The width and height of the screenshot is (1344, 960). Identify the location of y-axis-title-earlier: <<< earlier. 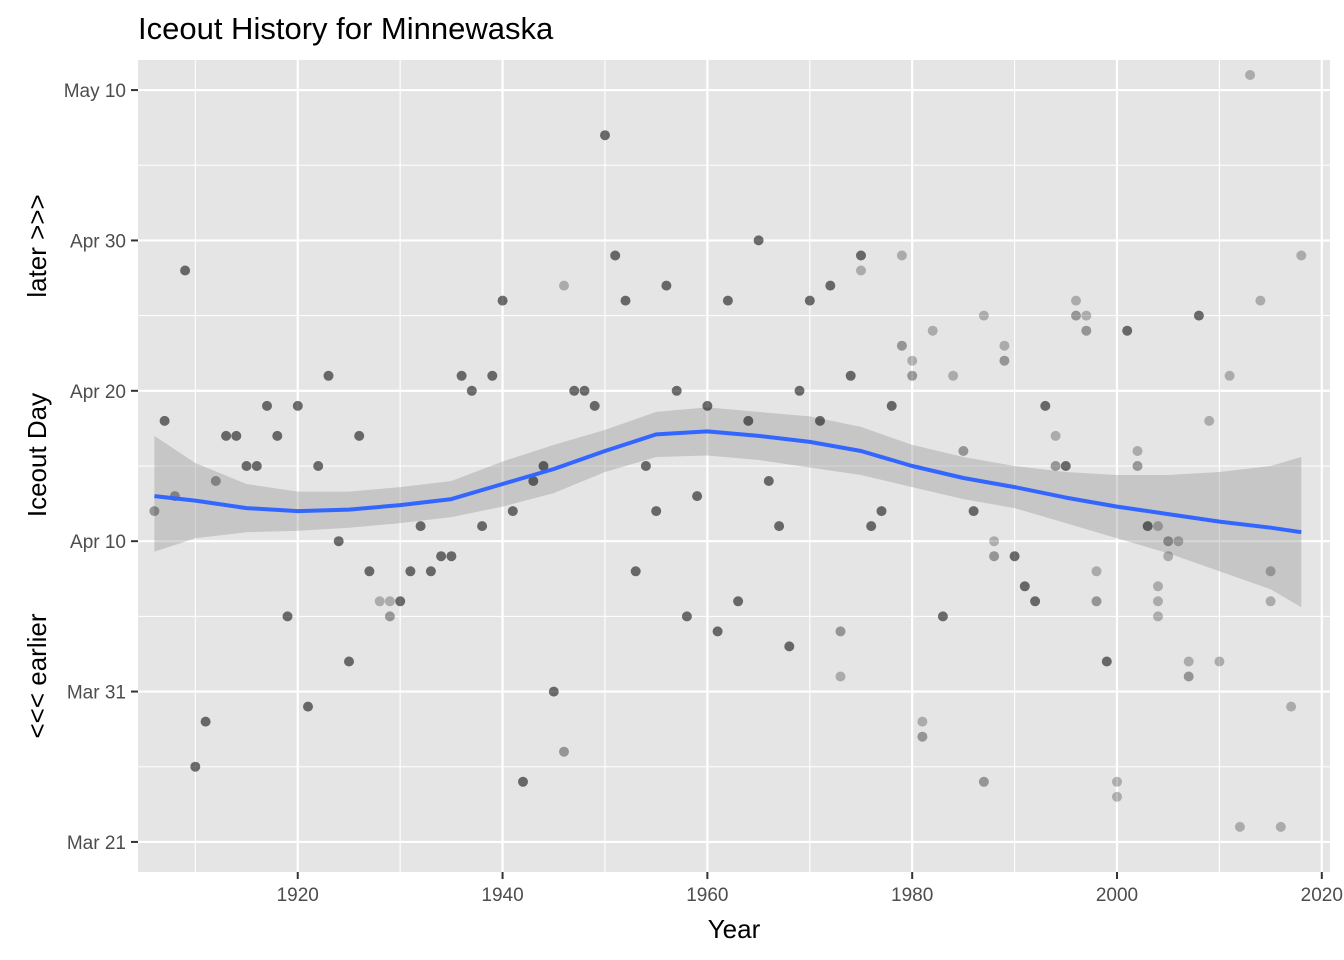
(37, 675).